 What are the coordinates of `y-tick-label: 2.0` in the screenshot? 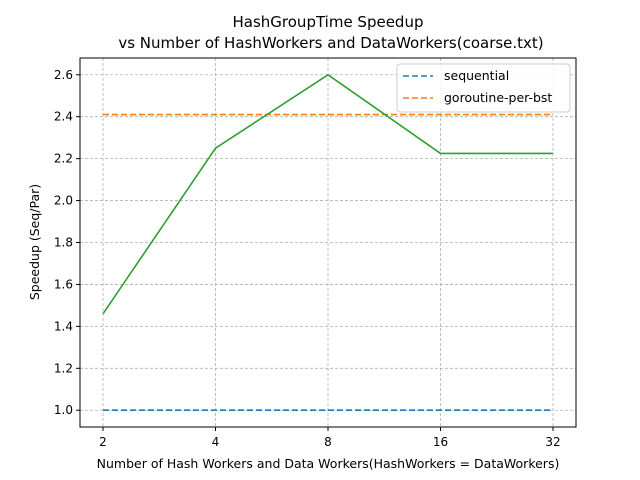 It's located at (63, 201).